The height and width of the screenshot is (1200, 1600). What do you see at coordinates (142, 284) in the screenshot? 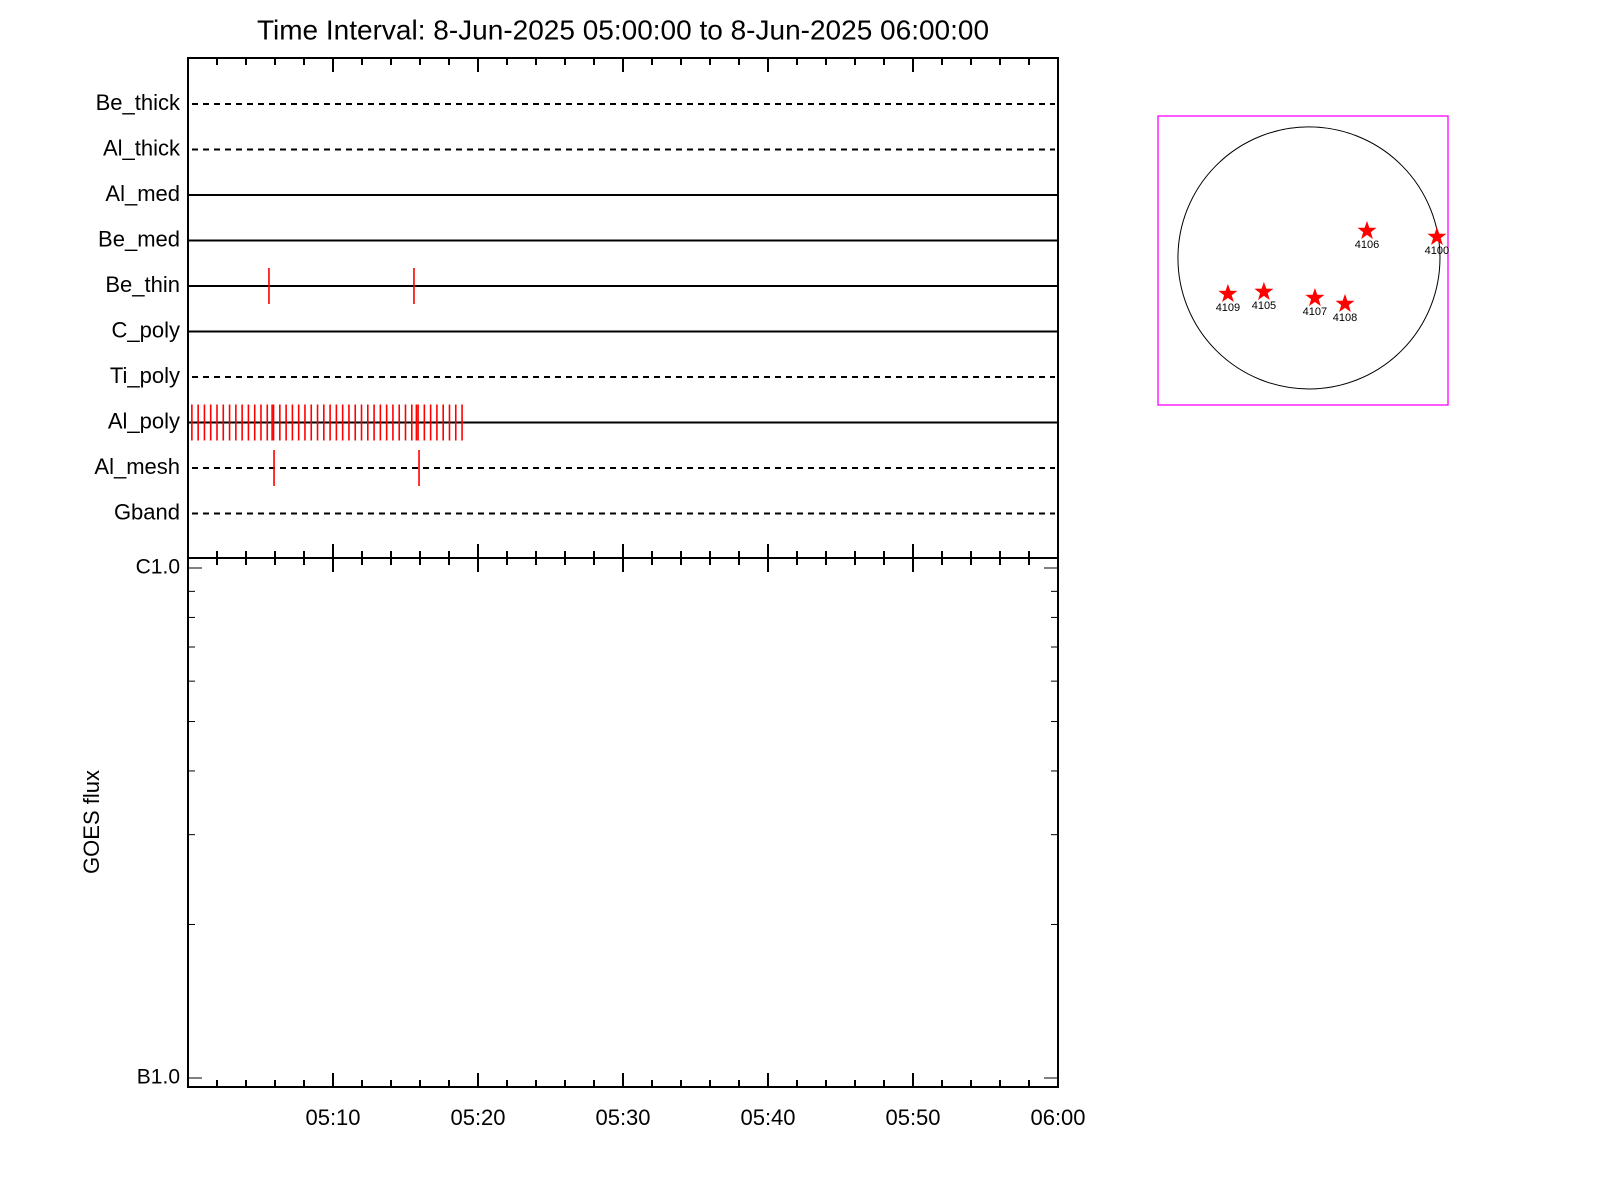
I see `row-label: Be_thin` at bounding box center [142, 284].